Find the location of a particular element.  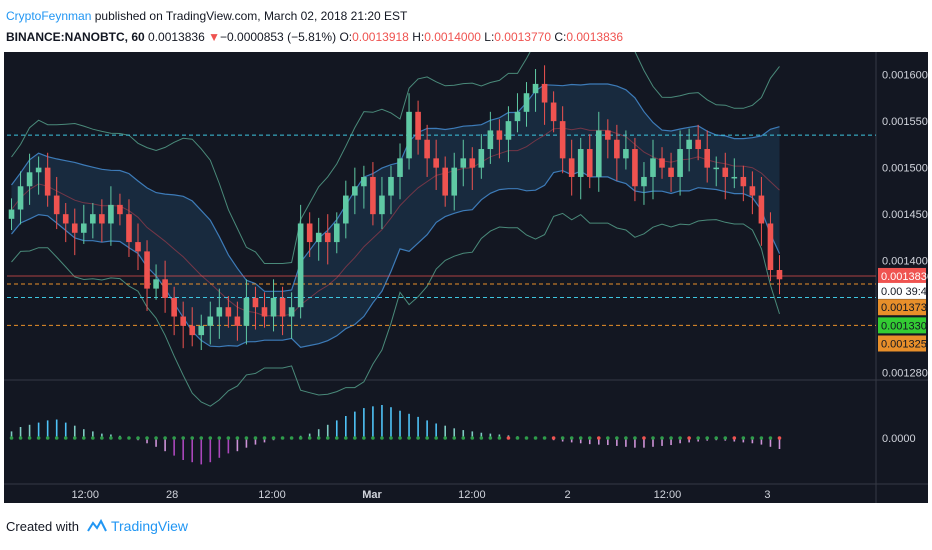

close-label: C: is located at coordinates (560, 37).